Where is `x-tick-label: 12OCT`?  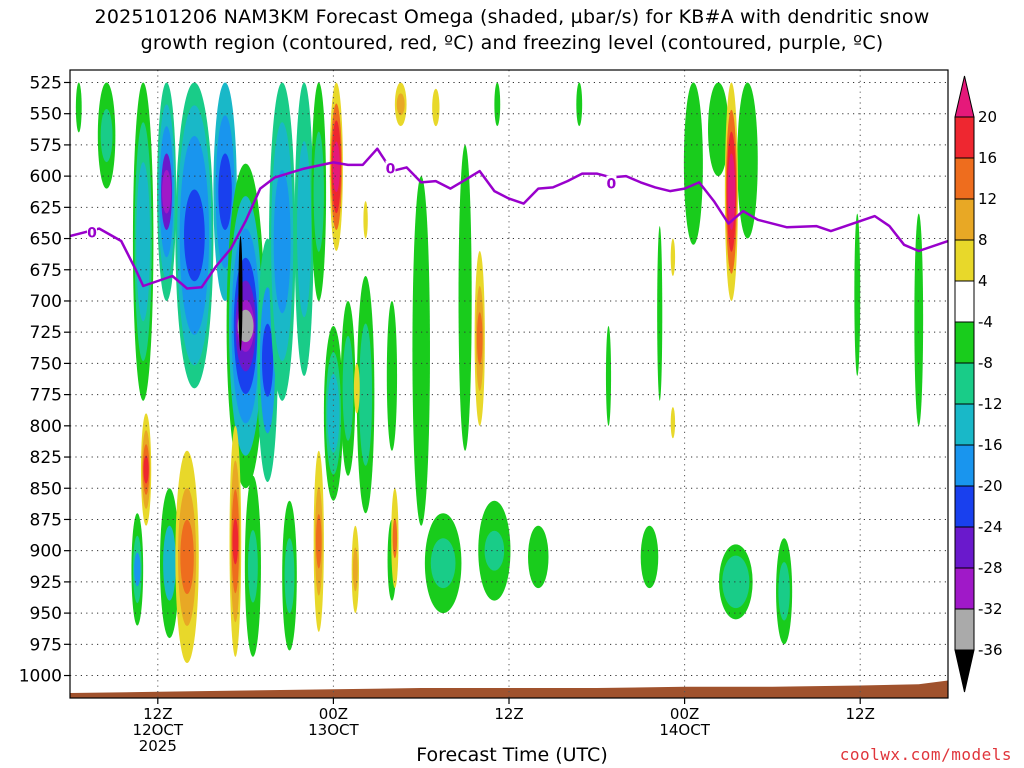 x-tick-label: 12OCT is located at coordinates (158, 730).